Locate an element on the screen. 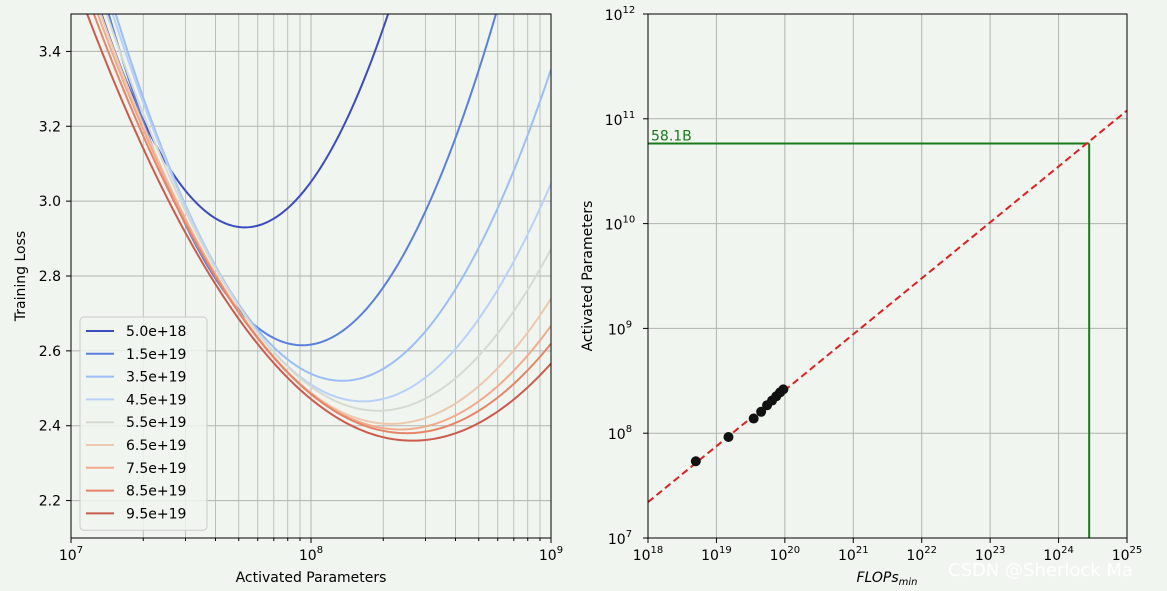 This screenshot has width=1167, height=591. left-x-axis-label: Activated Parameters is located at coordinates (311, 578).